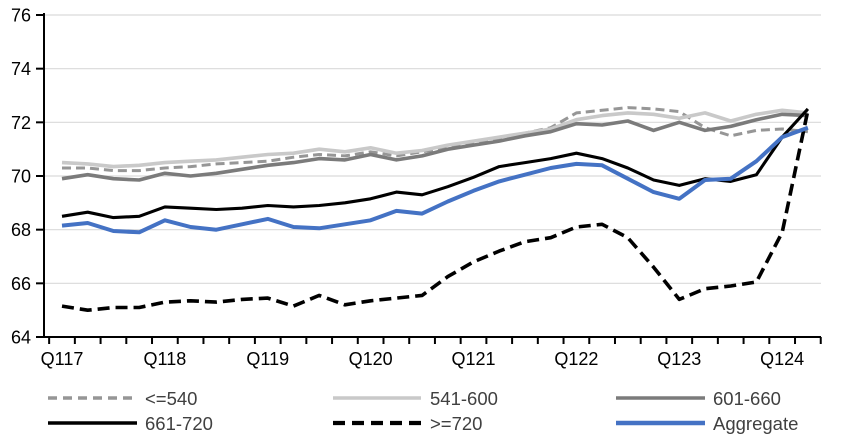 The image size is (852, 441). What do you see at coordinates (747, 398) in the screenshot?
I see `legend-label-601-660: 601-660` at bounding box center [747, 398].